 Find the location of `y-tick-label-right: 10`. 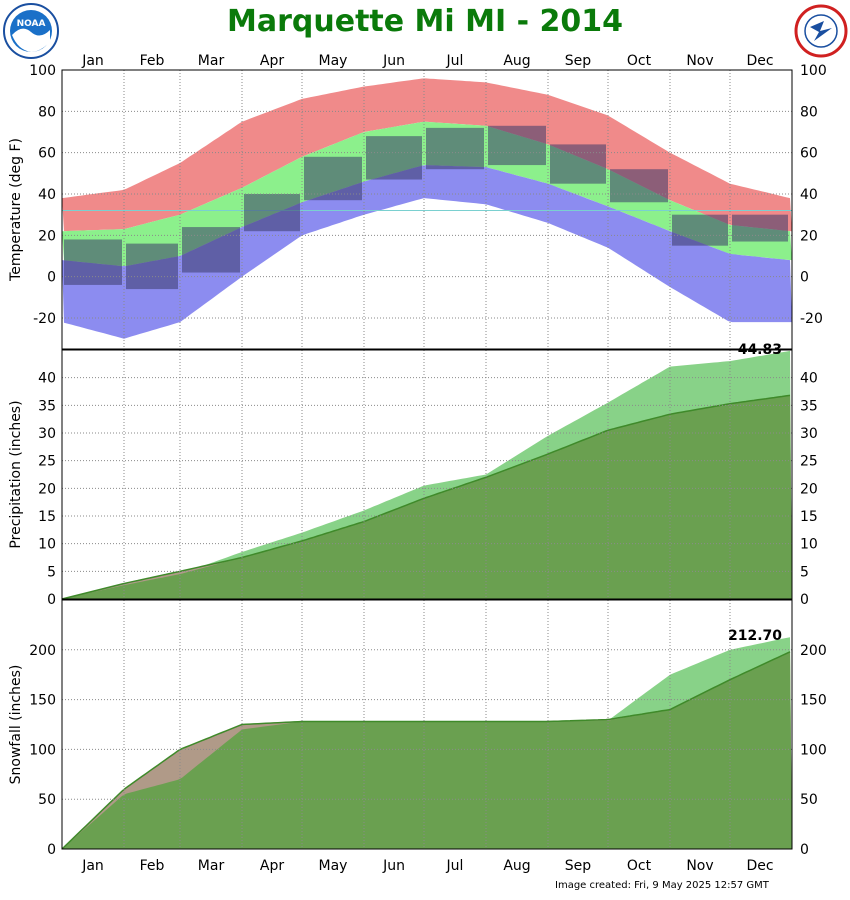

y-tick-label-right: 10 is located at coordinates (809, 545).